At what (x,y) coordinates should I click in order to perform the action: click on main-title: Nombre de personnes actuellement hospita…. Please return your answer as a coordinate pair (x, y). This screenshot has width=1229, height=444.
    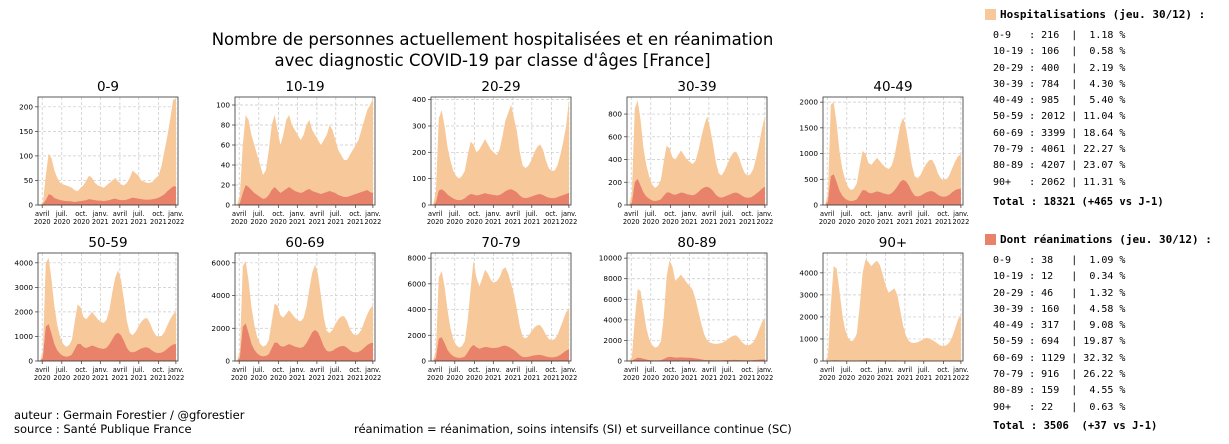
    Looking at the image, I should click on (492, 50).